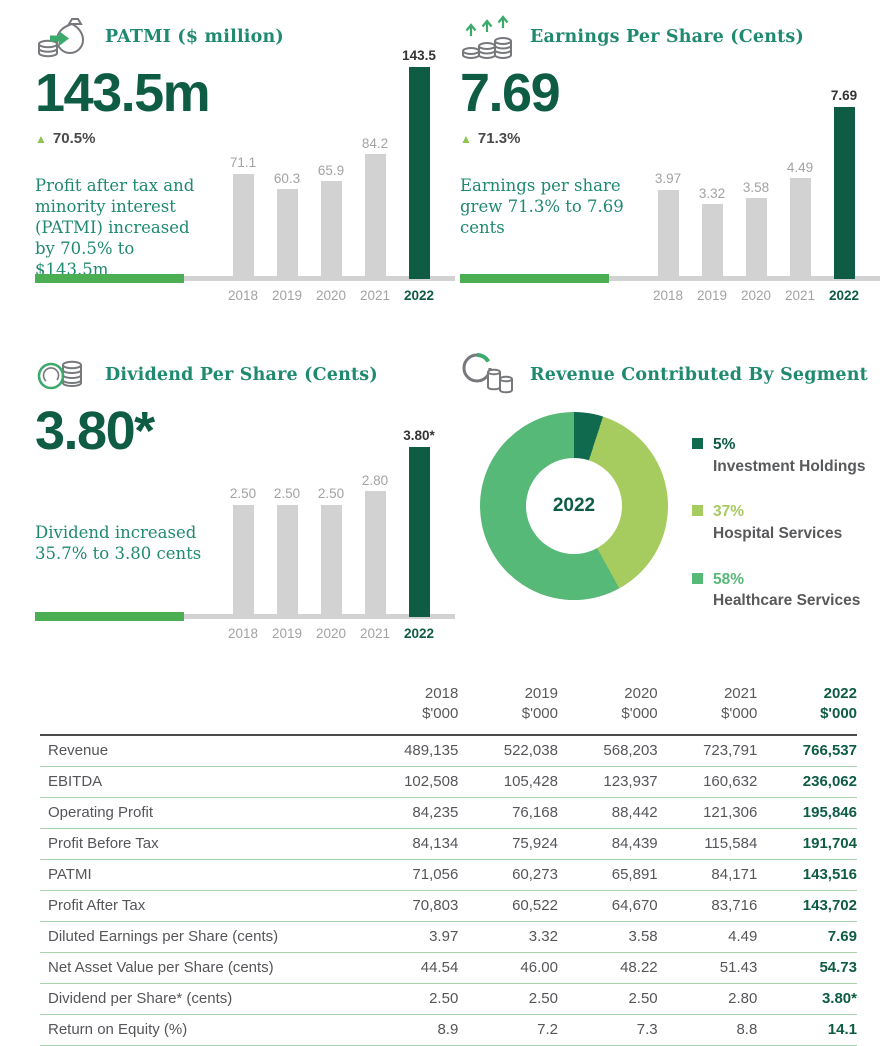  Describe the element at coordinates (807, 937) in the screenshot. I see `cell-2022: 7.69` at that location.